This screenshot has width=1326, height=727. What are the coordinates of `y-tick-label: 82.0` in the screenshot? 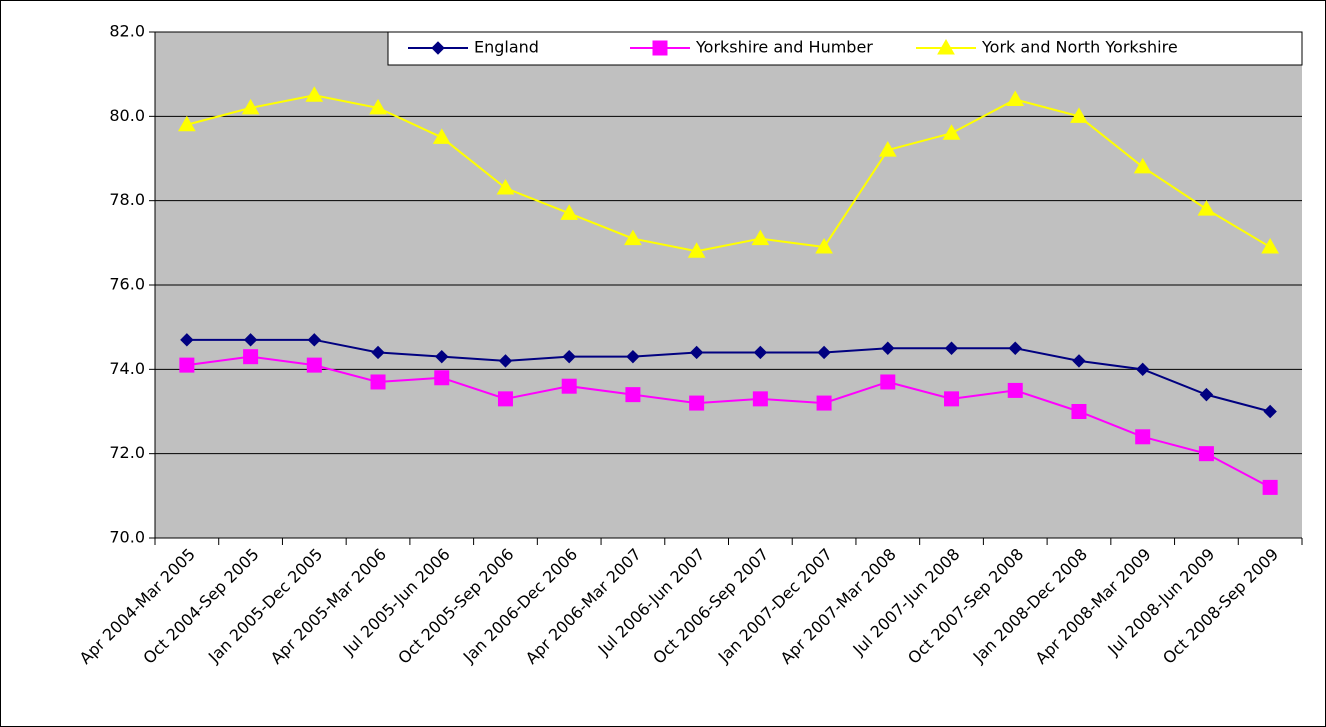 It's located at (127, 31).